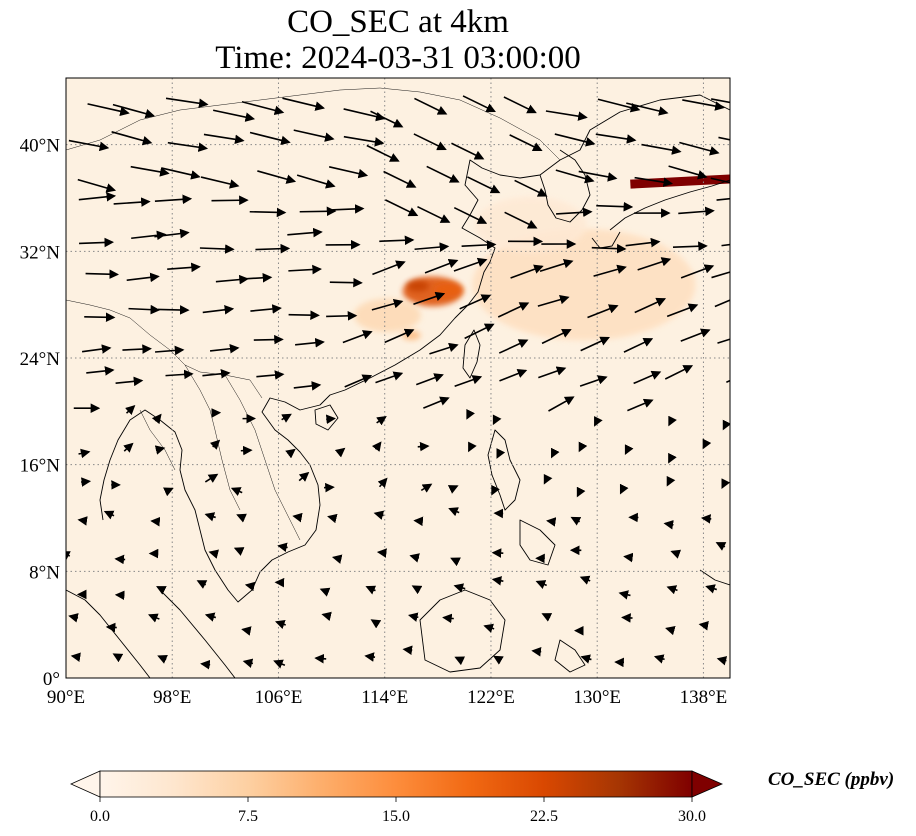 Image resolution: width=916 pixels, height=836 pixels. I want to click on lon-tick-label: 106°E, so click(279, 697).